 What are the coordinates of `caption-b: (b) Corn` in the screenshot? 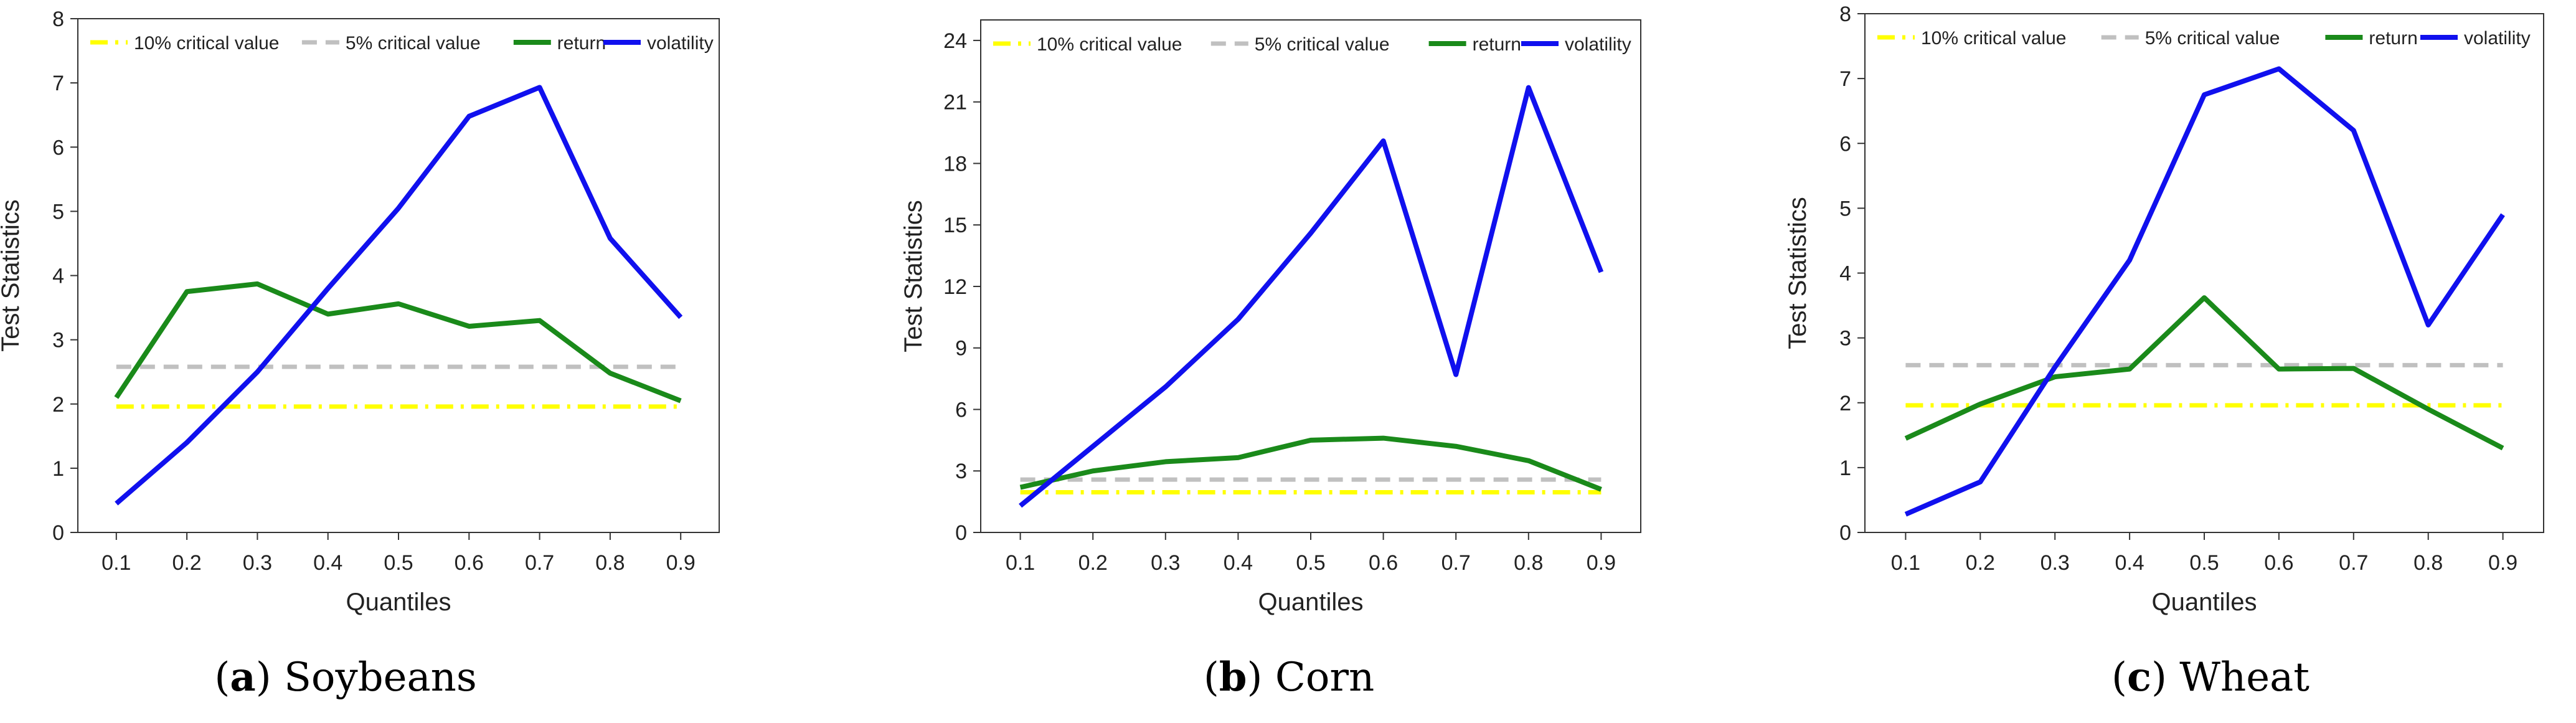 It's located at (1289, 677).